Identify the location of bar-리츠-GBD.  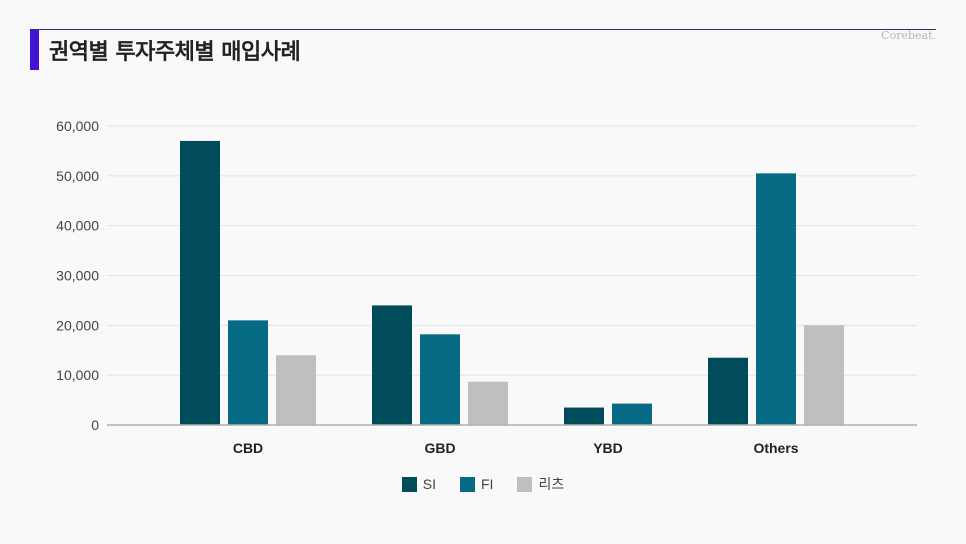
(488, 403).